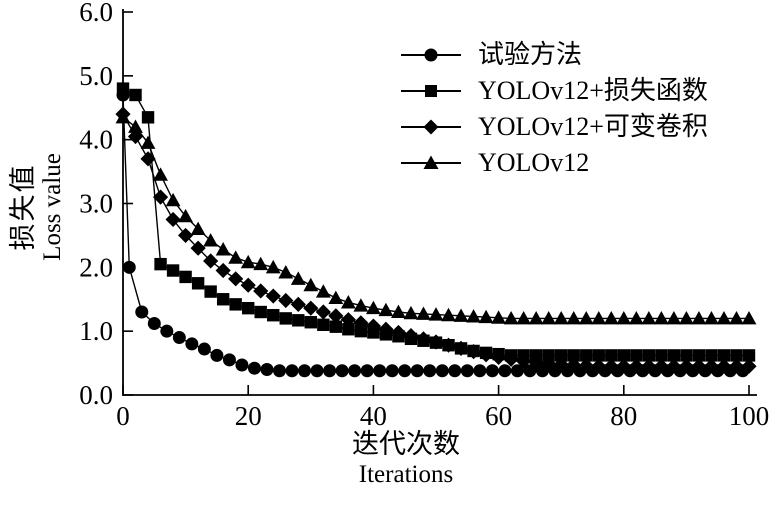  What do you see at coordinates (593, 126) in the screenshot?
I see `legend-label: YOLOv12+可变卷积` at bounding box center [593, 126].